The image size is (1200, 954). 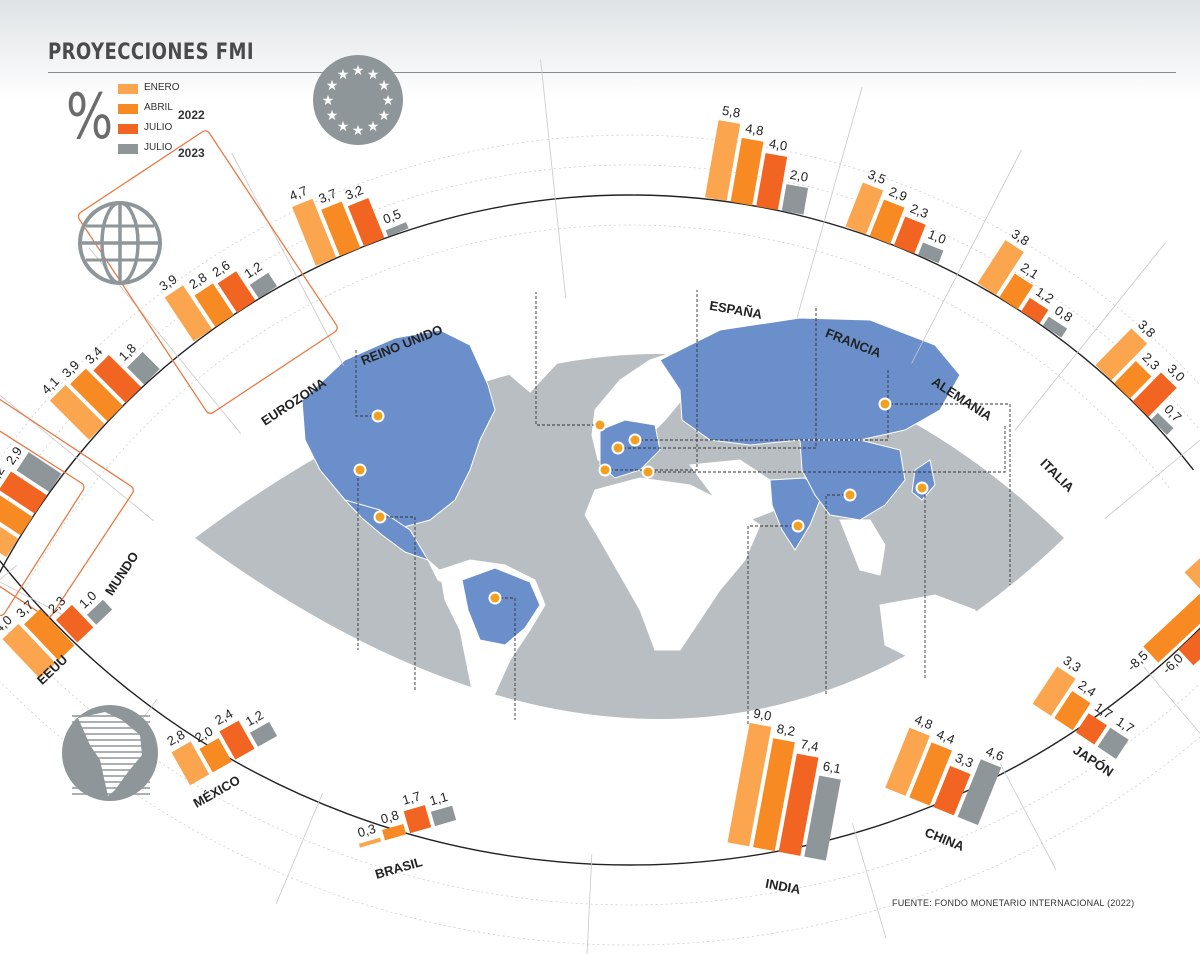 I want to click on country-group: 2,42,53,02,0, so click(x=42, y=490).